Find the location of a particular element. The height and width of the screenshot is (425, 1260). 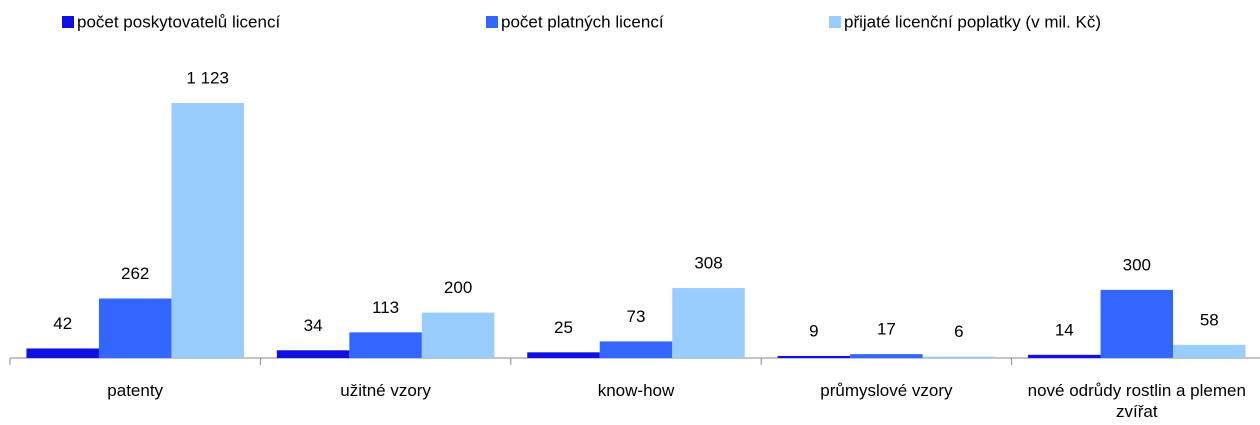

data-label: 308 is located at coordinates (708, 263).